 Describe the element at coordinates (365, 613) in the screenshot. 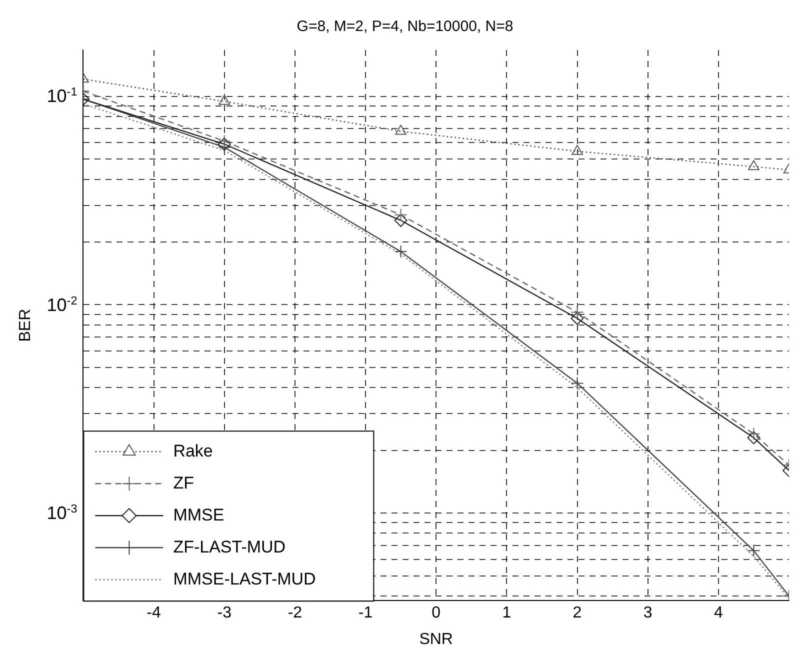

I see `x-tick-label: -1` at that location.